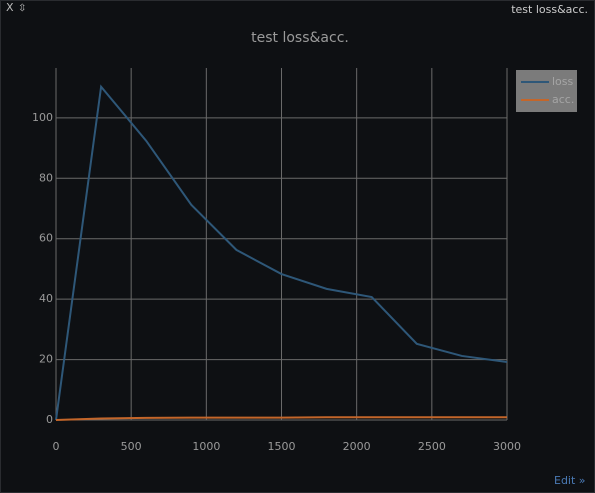 The width and height of the screenshot is (595, 493). Describe the element at coordinates (357, 446) in the screenshot. I see `x-tick-label: 2000` at that location.